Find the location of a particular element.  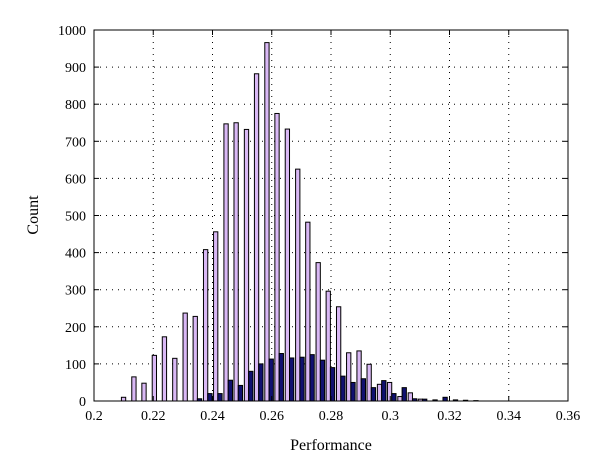

series-2-bars is located at coordinates (337, 377).